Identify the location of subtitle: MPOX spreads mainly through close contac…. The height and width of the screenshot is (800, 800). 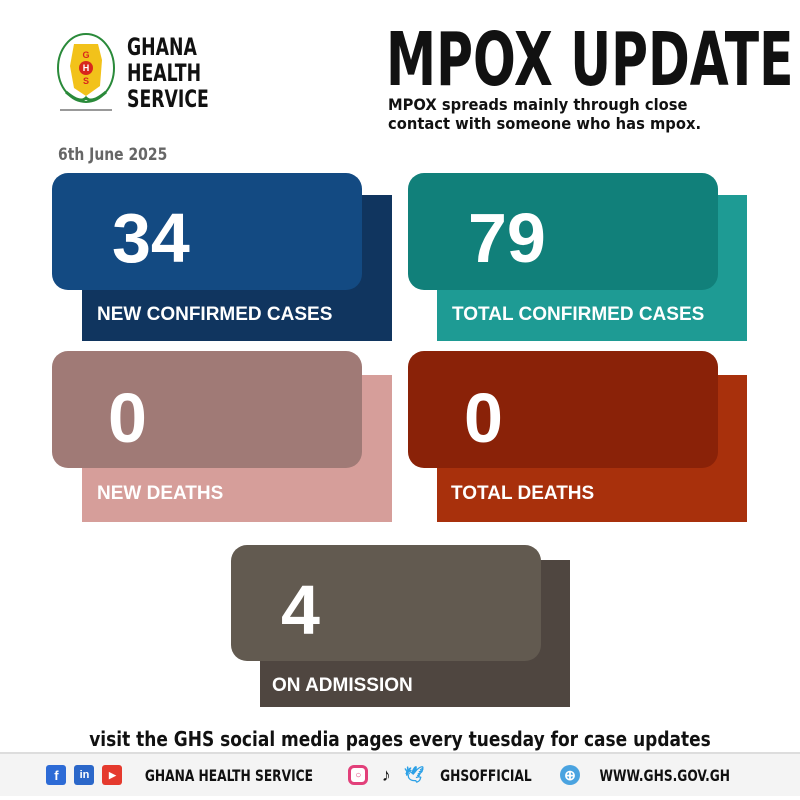
(558, 114).